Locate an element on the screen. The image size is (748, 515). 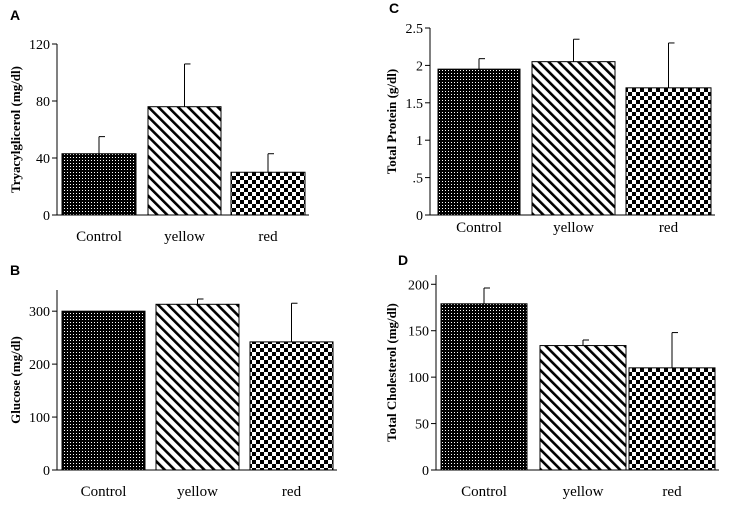
y-axis-label: Total Cholesterol (mg/dl) is located at coordinates (391, 372).